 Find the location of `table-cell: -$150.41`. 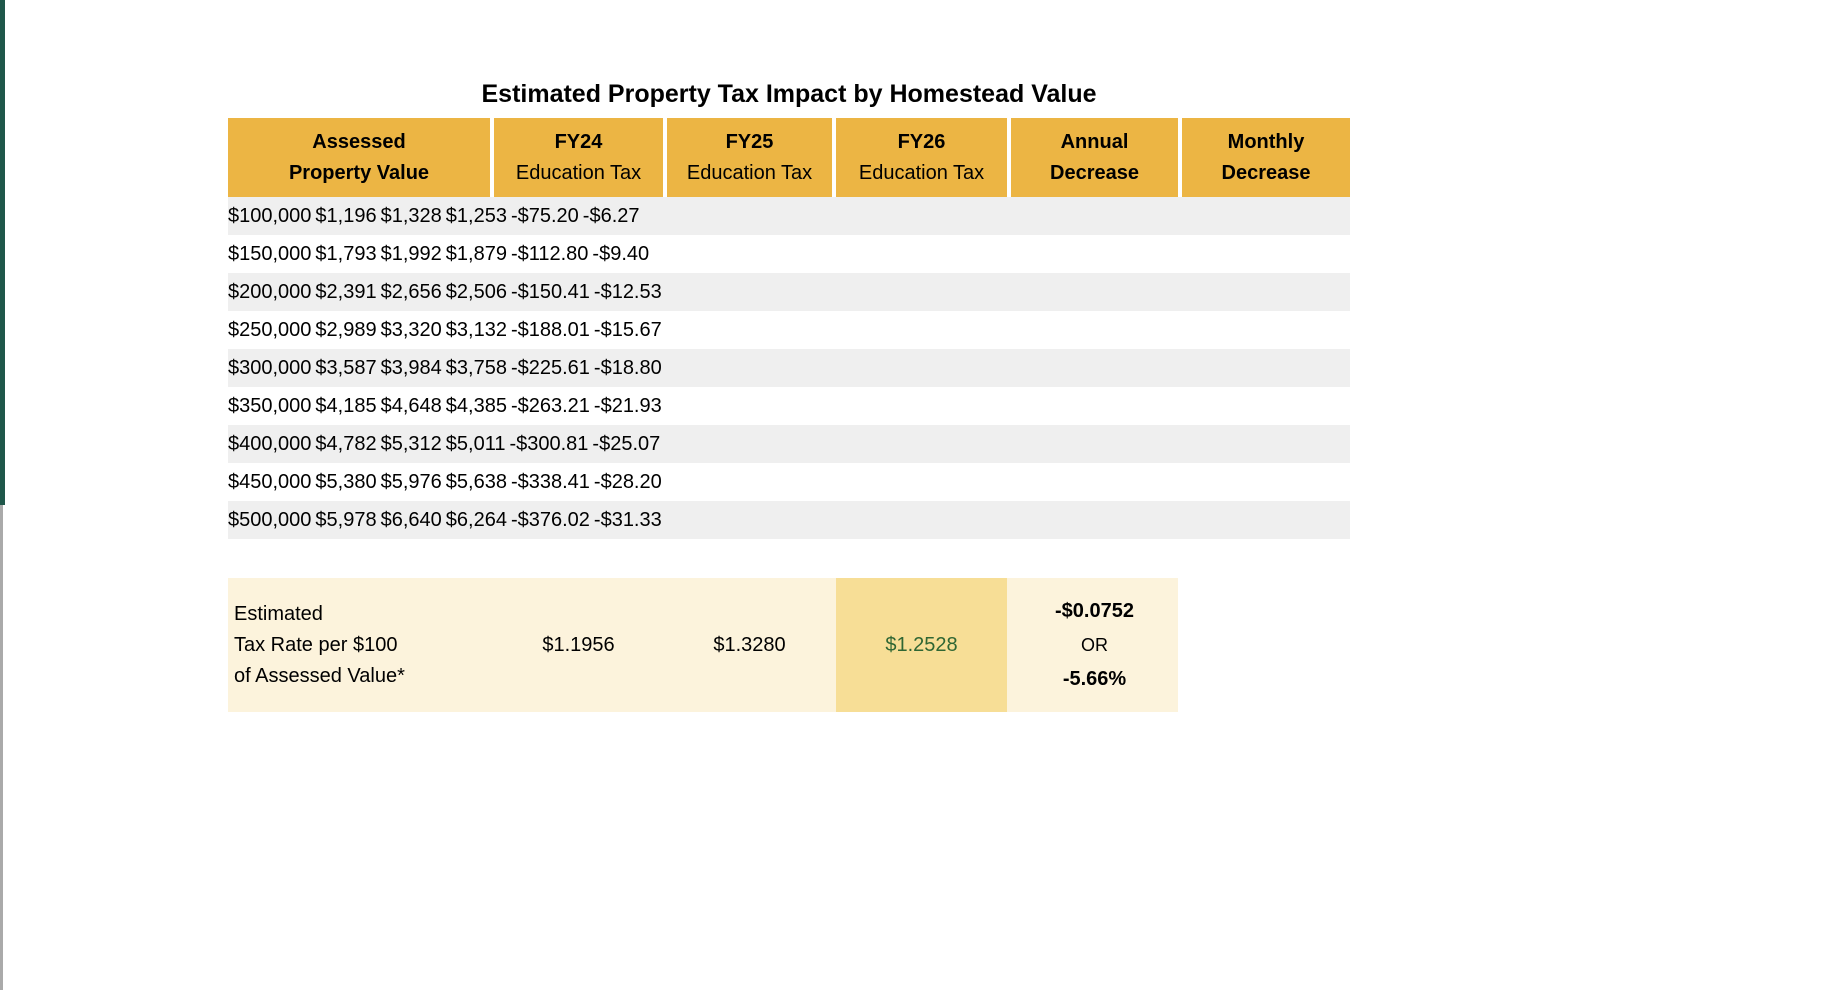

table-cell: -$150.41 is located at coordinates (550, 291).